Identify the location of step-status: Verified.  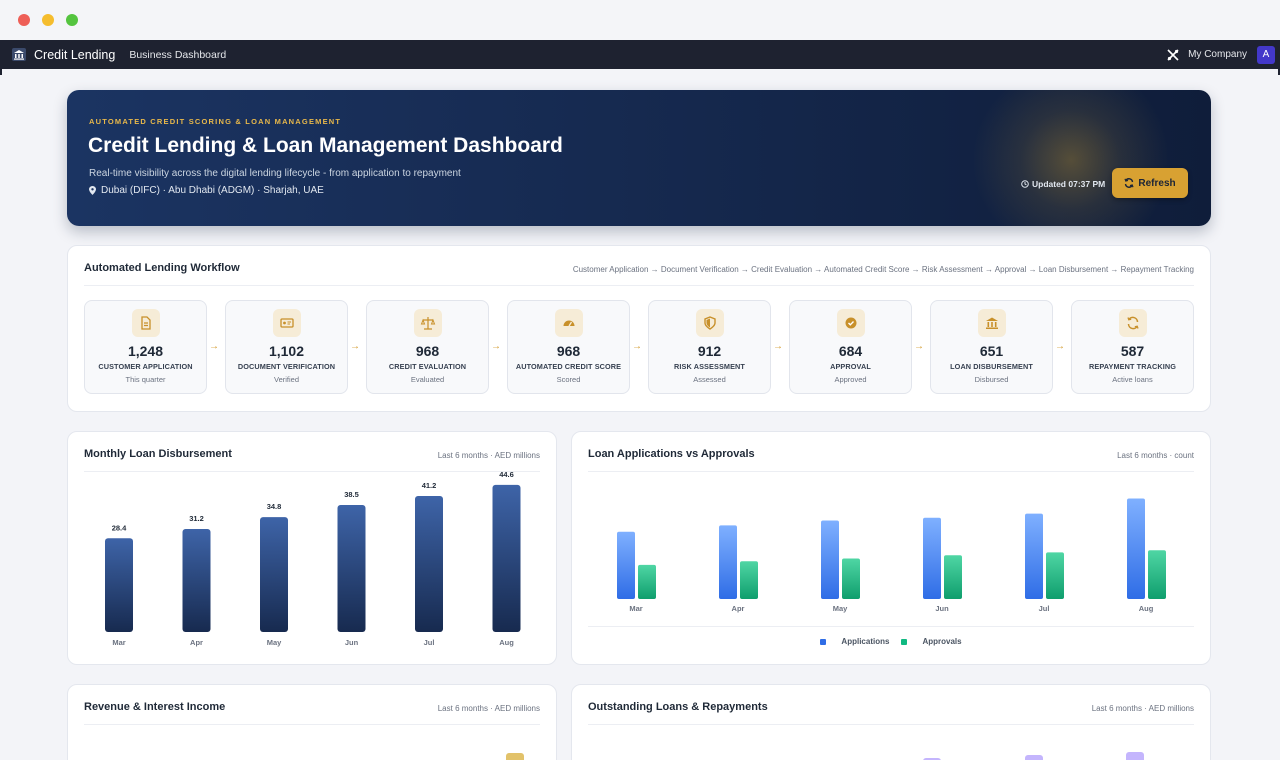
(286, 379).